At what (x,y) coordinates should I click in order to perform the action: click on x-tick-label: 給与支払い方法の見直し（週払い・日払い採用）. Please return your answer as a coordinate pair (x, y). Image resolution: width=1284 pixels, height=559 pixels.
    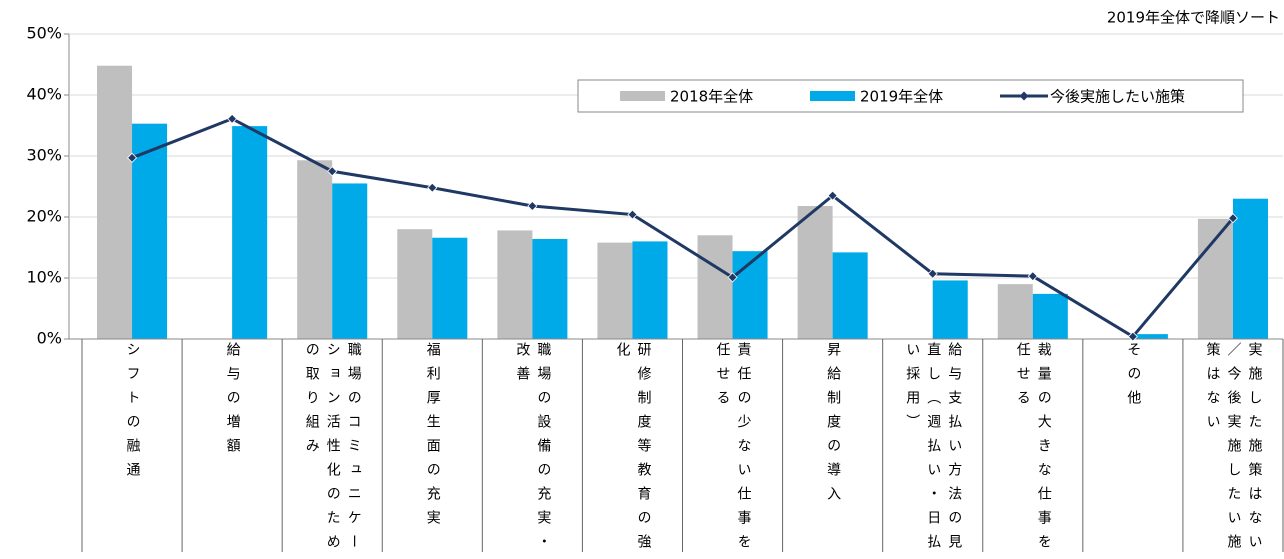
    Looking at the image, I should click on (933, 450).